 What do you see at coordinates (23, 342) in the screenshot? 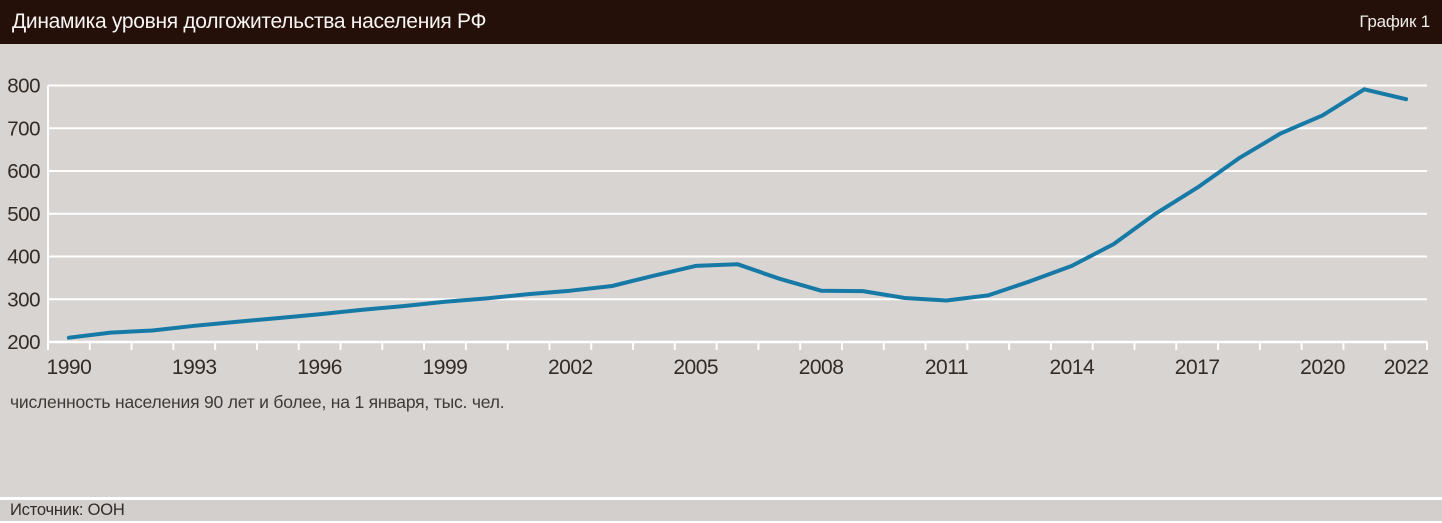
I see `y-axis-tick-label: 200` at bounding box center [23, 342].